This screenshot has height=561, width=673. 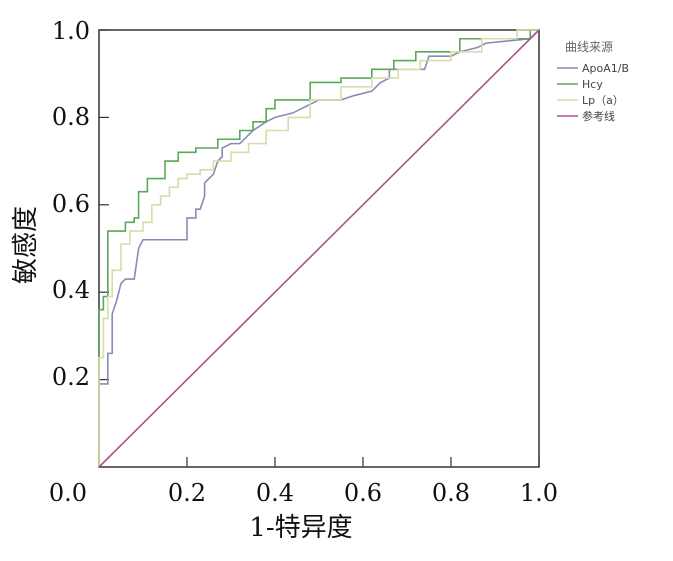 I want to click on legend-label-apoa1b: ApoA1/B, so click(x=605, y=68).